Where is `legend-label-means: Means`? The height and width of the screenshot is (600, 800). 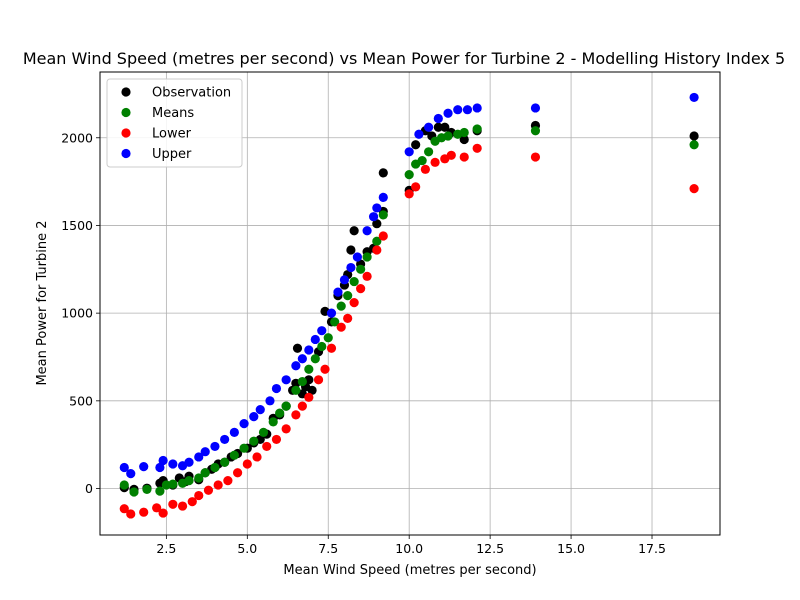
legend-label-means: Means is located at coordinates (173, 113).